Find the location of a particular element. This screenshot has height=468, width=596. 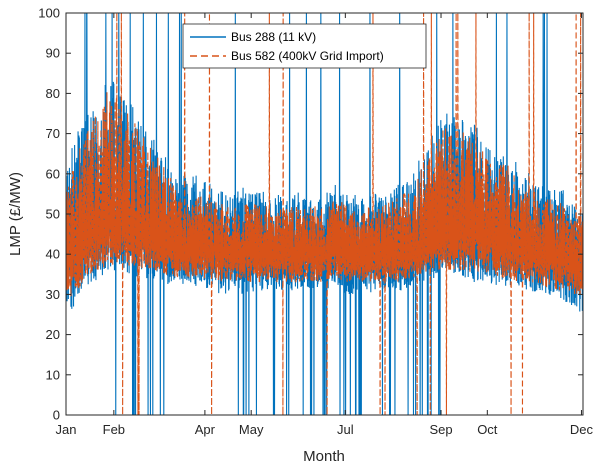

y-tick-label: 0 is located at coordinates (56, 415).